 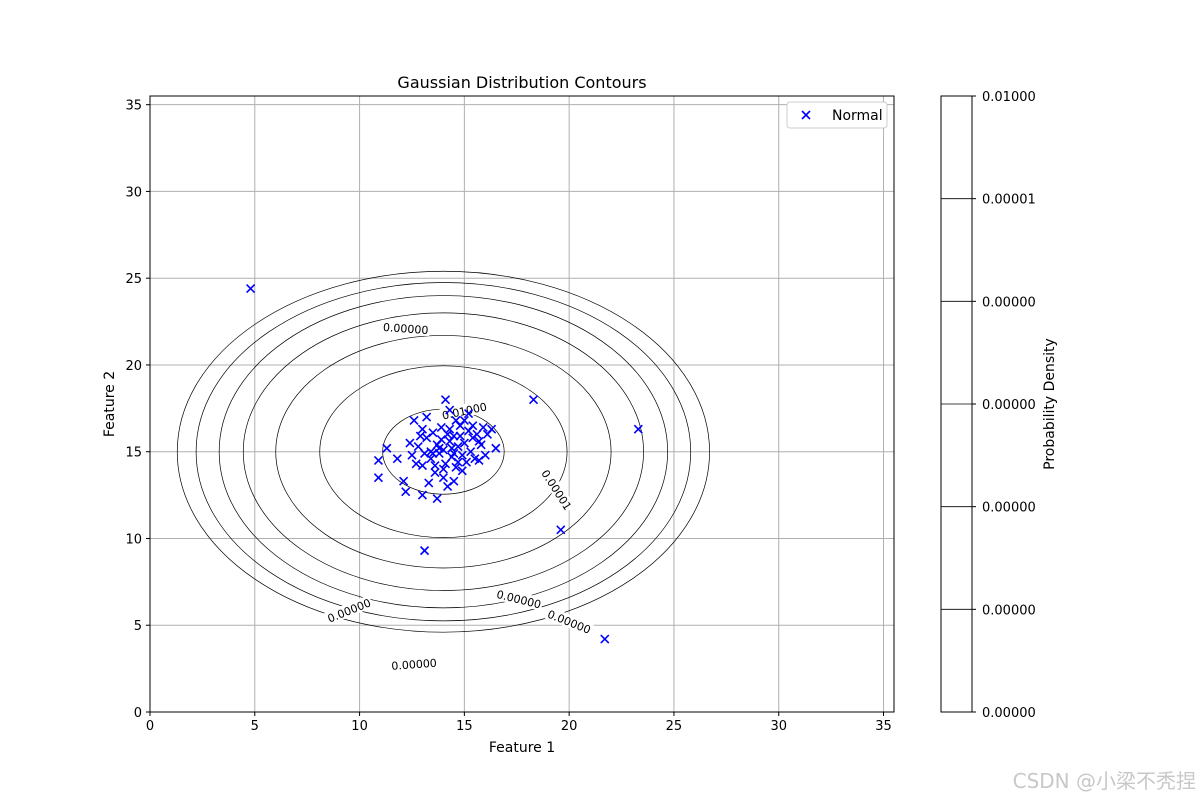 What do you see at coordinates (1009, 97) in the screenshot?
I see `colorbar-tick-label: 0.01000` at bounding box center [1009, 97].